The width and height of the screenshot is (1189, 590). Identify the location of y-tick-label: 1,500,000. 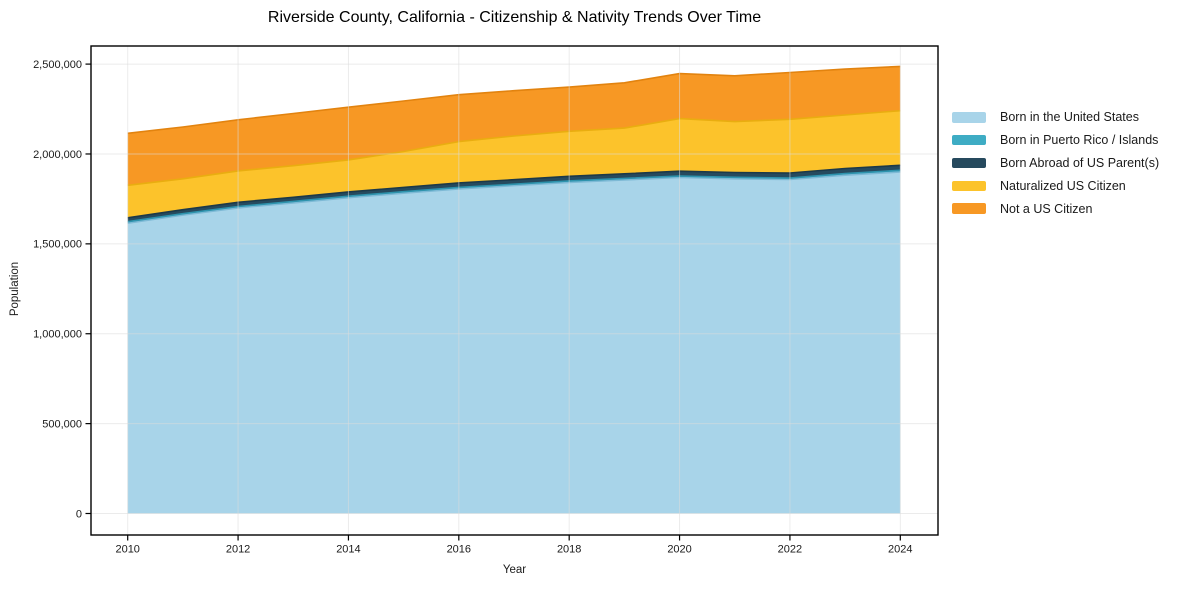
(57, 245).